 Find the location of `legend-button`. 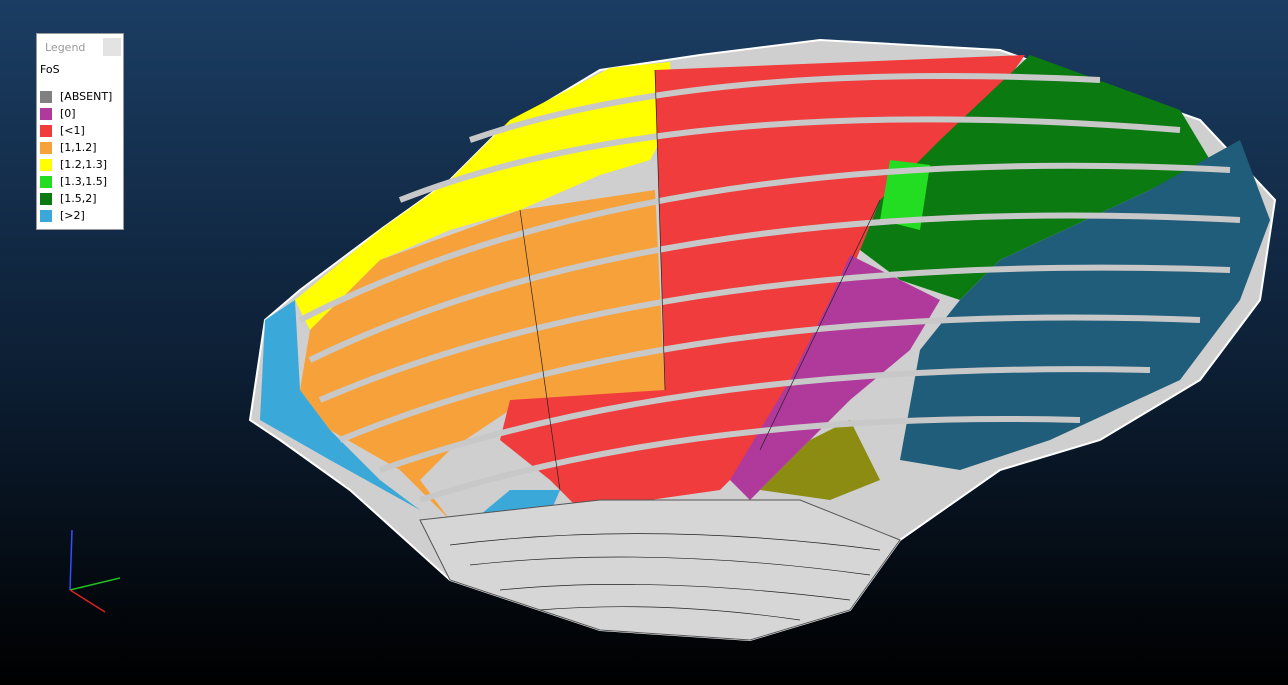

legend-button is located at coordinates (112, 47).